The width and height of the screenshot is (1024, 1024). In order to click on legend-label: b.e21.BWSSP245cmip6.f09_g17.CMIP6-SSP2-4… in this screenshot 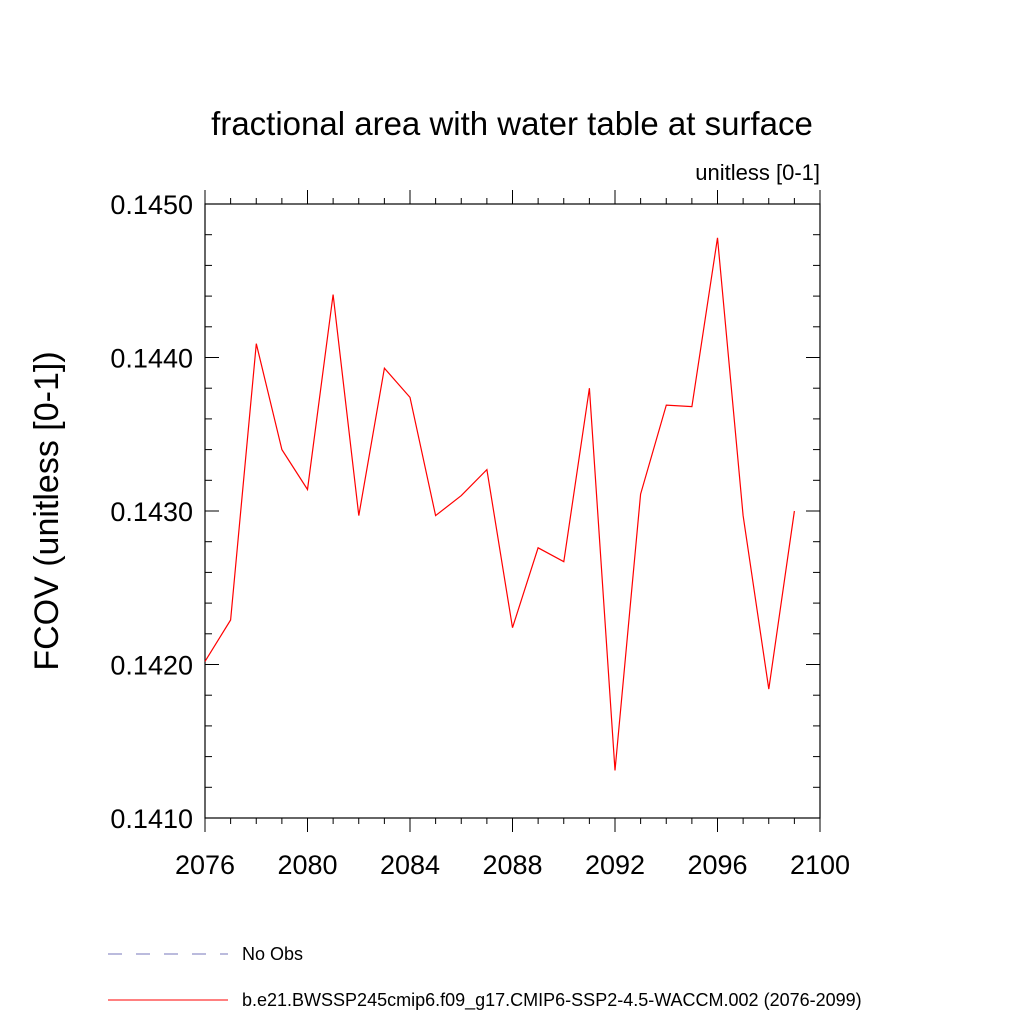, I will do `click(552, 1000)`.